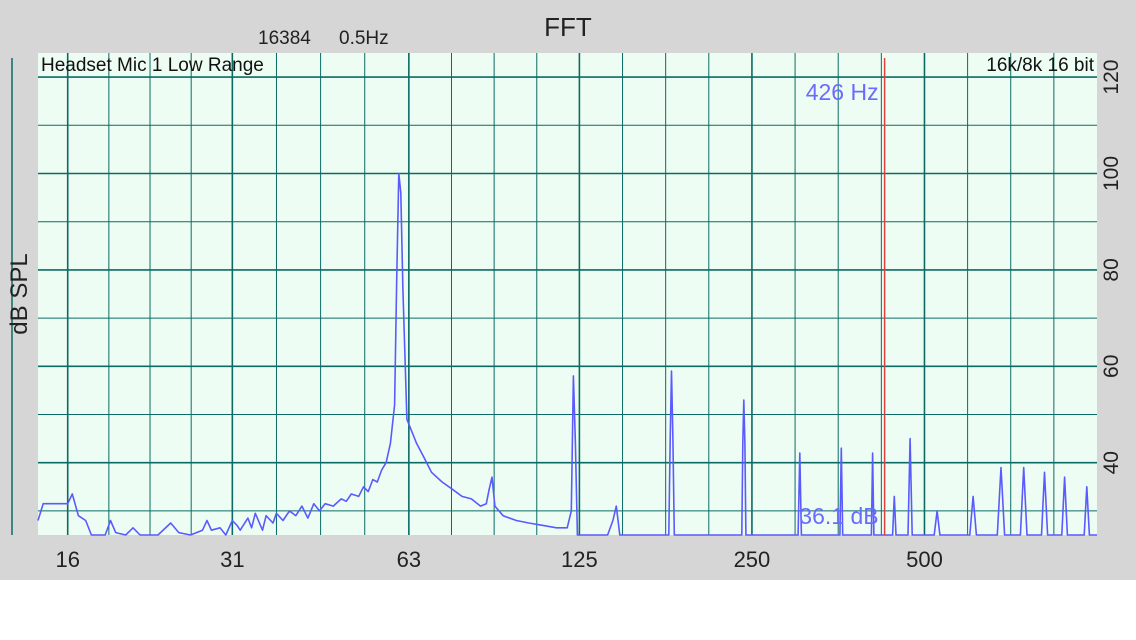 The width and height of the screenshot is (1136, 640). Describe the element at coordinates (284, 38) in the screenshot. I see `fft-size-label: 16384` at that location.